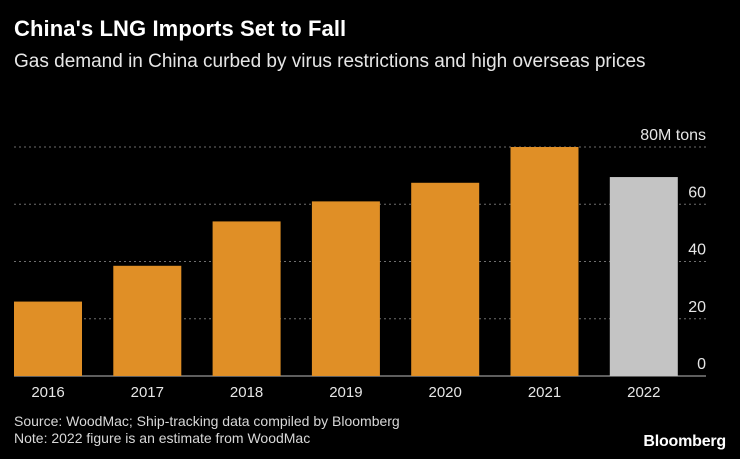 The width and height of the screenshot is (740, 459). I want to click on y-tick-label: 80M tons, so click(673, 135).